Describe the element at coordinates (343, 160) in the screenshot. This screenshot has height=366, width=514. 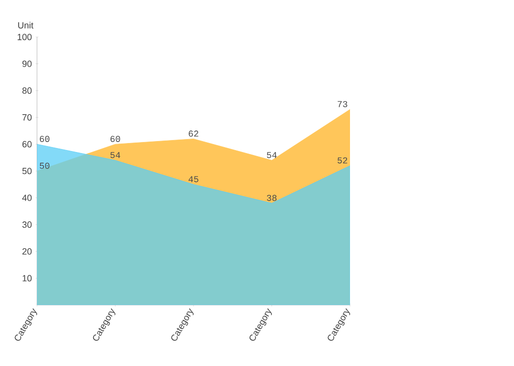
I see `data-label: 52` at that location.